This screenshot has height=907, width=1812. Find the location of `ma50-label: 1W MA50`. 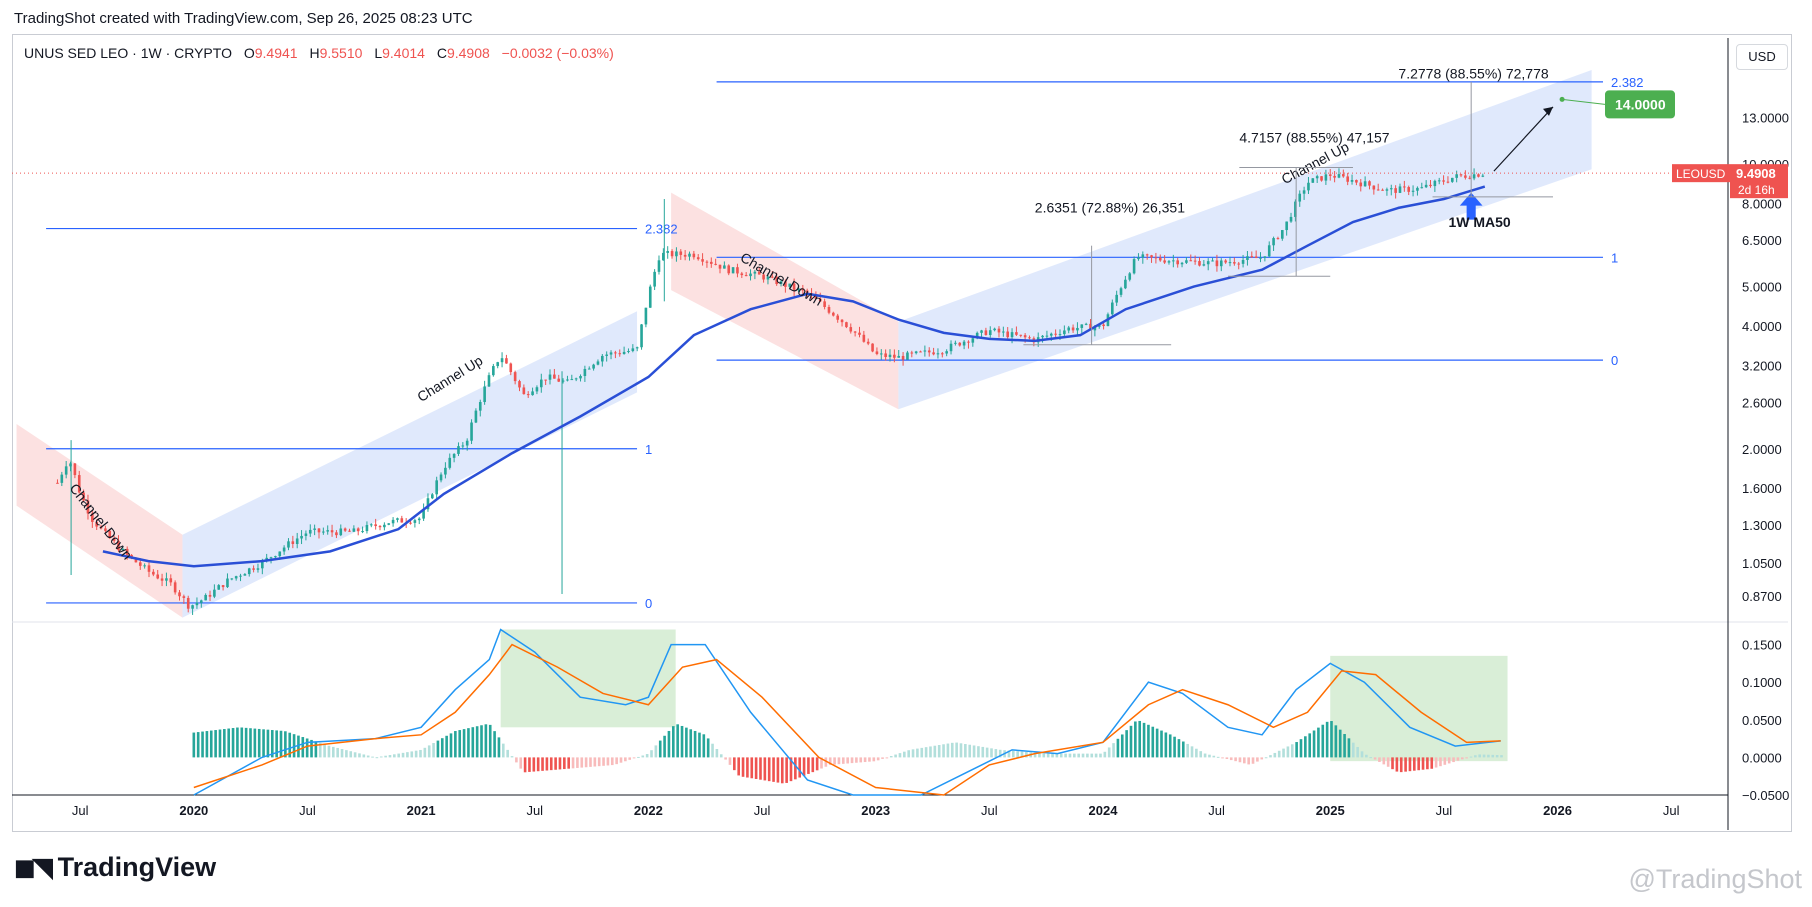

ma50-label: 1W MA50 is located at coordinates (1479, 222).